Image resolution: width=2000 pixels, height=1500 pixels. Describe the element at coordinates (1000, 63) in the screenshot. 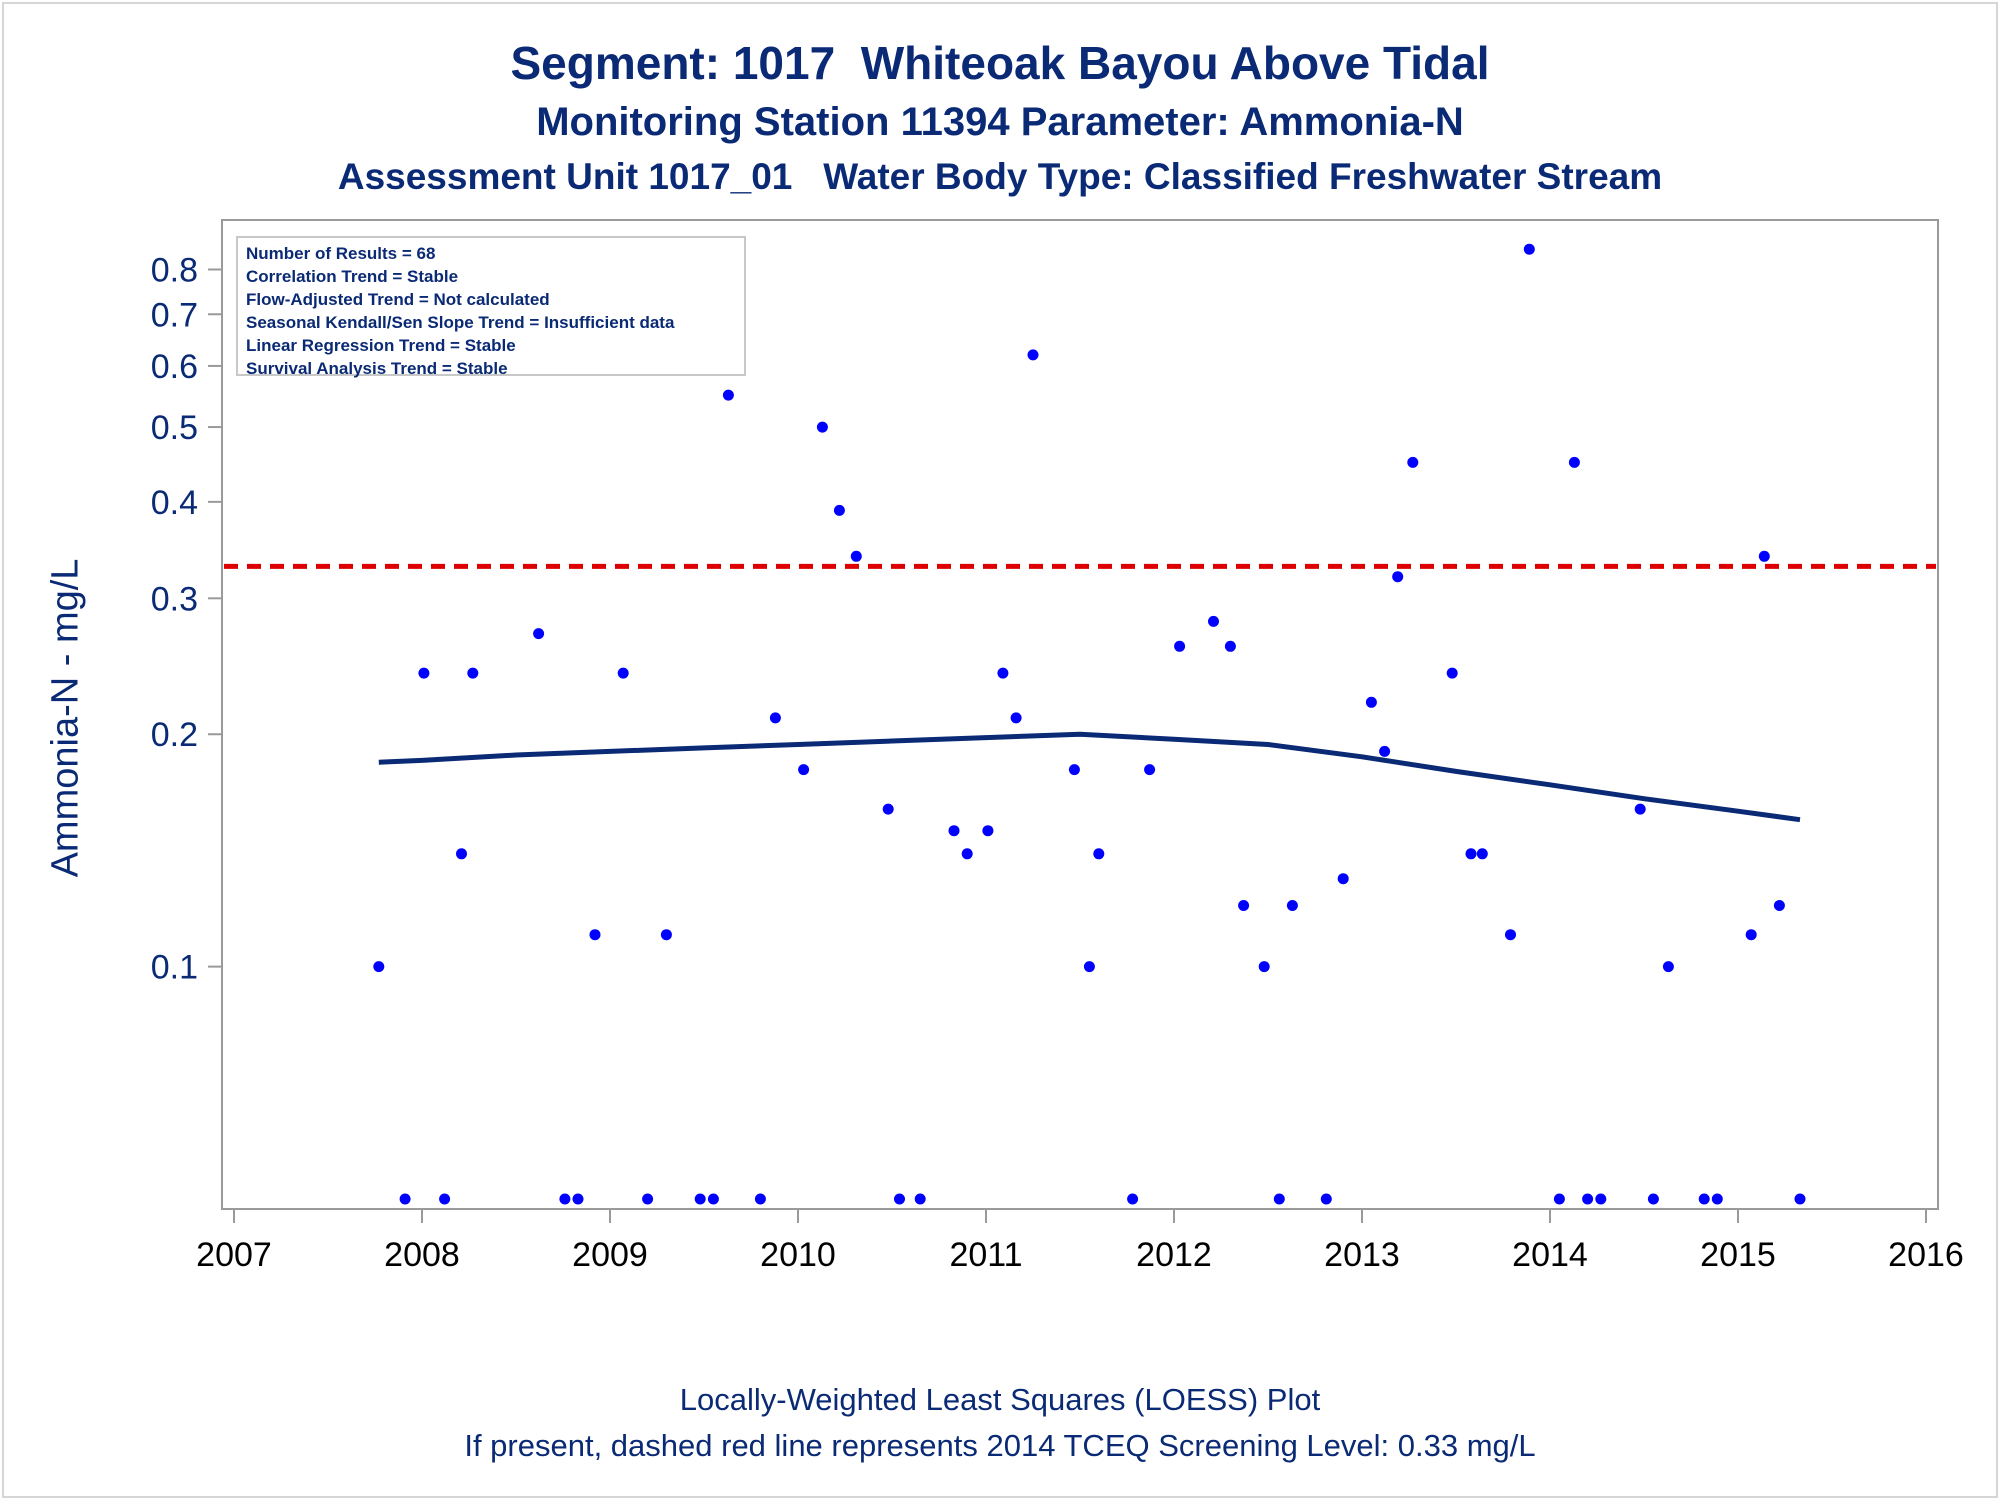

I see `chart-title: Segment: 1017 Whiteoak Bayou Above Tidal` at that location.